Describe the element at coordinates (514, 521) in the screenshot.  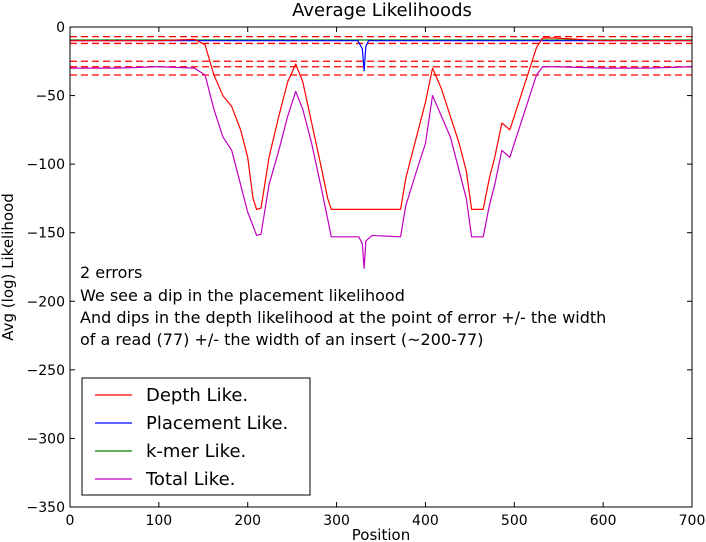
I see `x-tick-label: 500` at that location.